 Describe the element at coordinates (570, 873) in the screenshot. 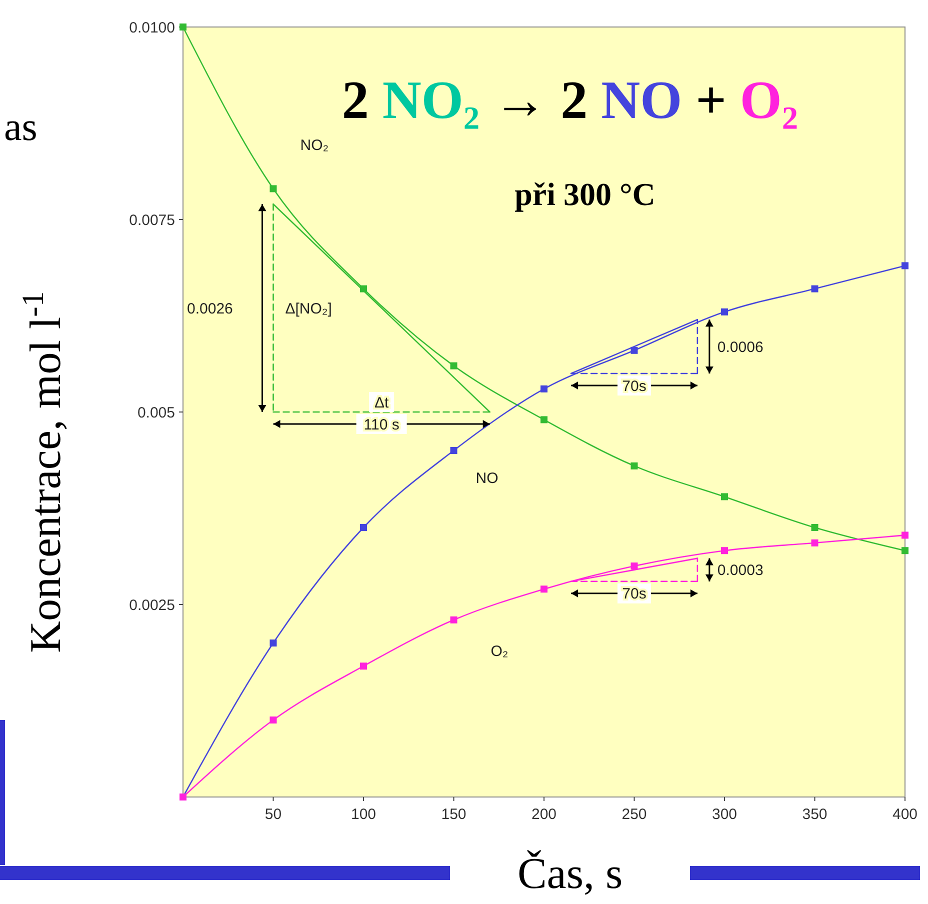

I see `x-axis-title: Čas, s` at that location.